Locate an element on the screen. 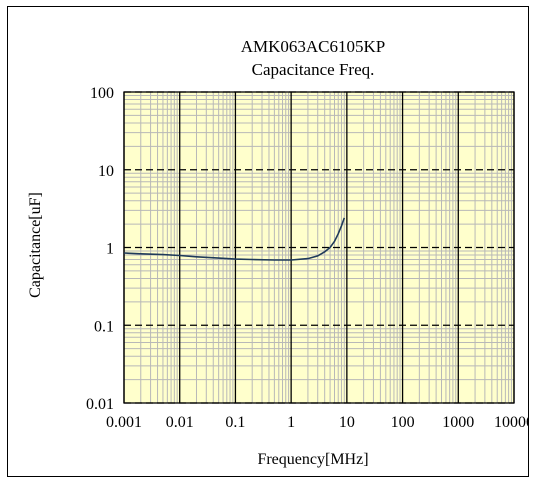 The image size is (537, 483). x-tick-label: 1000 is located at coordinates (458, 422).